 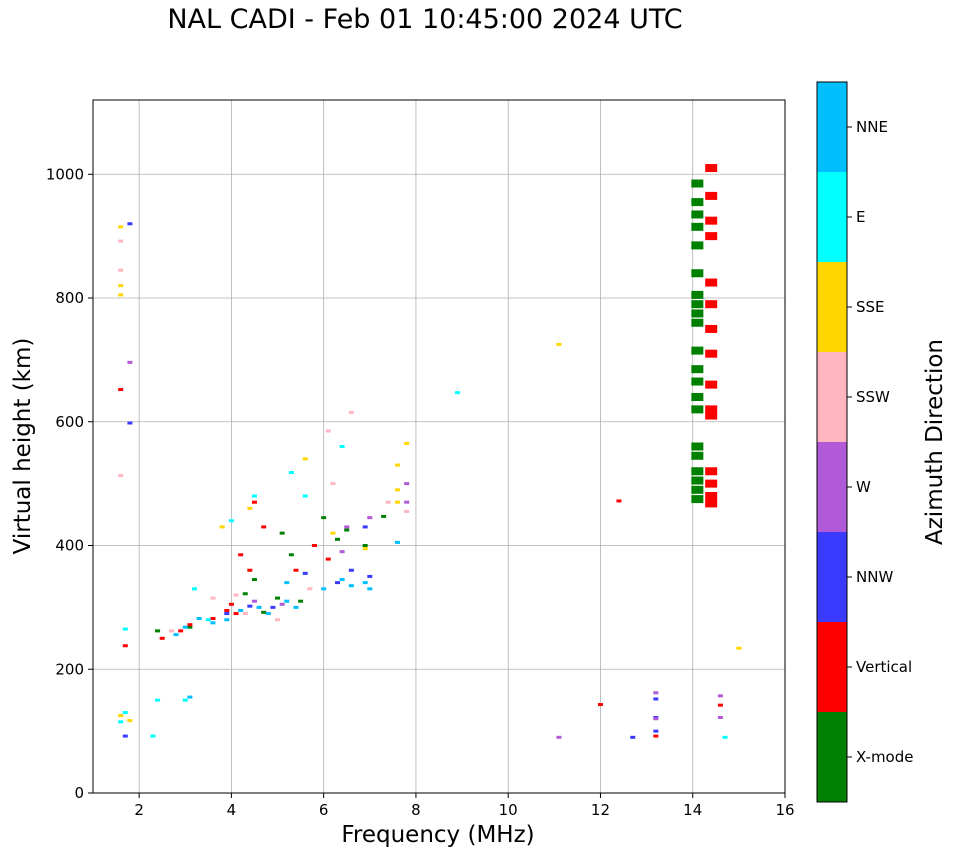 What do you see at coordinates (69, 422) in the screenshot?
I see `y-tick-label: 600` at bounding box center [69, 422].